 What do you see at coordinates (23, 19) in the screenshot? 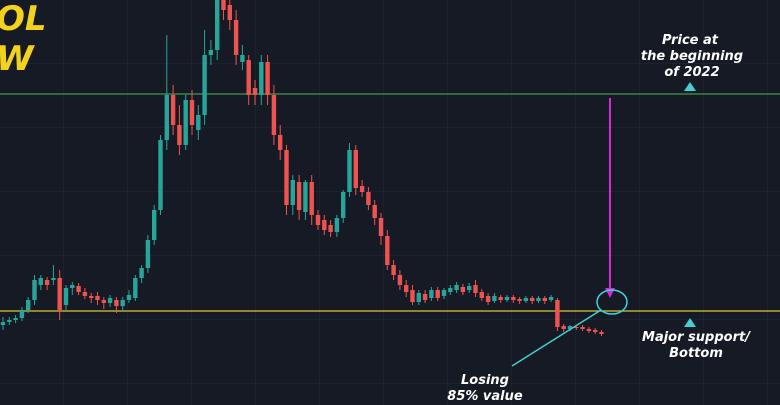
I see `title-line: OL` at bounding box center [23, 19].